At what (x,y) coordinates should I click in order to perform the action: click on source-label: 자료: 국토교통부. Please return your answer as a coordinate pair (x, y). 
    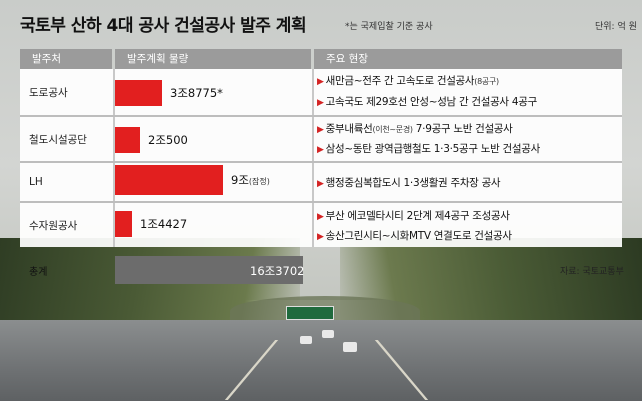
    Looking at the image, I should click on (592, 272).